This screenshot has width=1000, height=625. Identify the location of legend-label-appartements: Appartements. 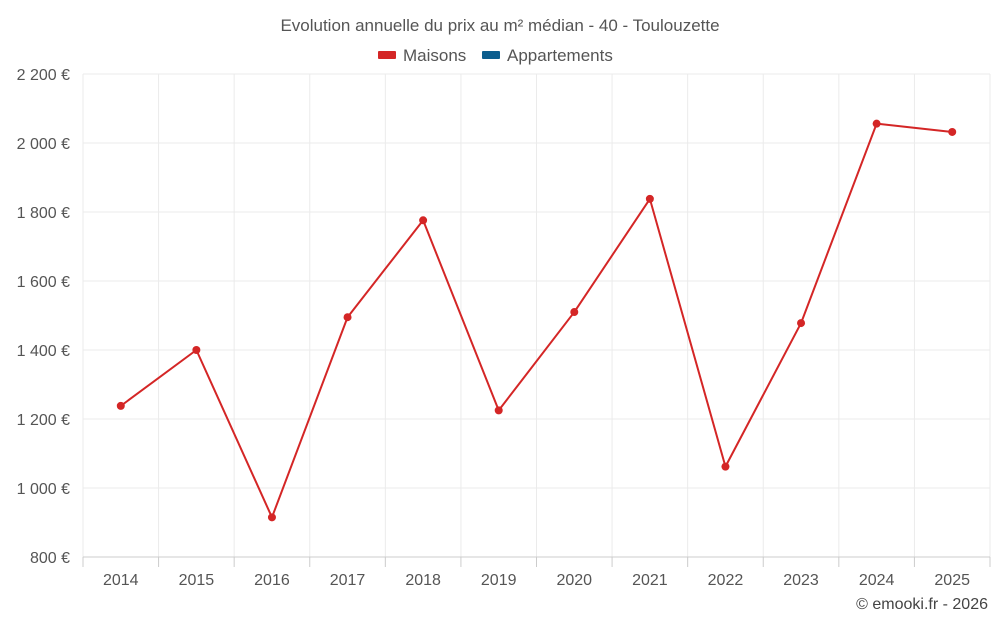
(560, 55).